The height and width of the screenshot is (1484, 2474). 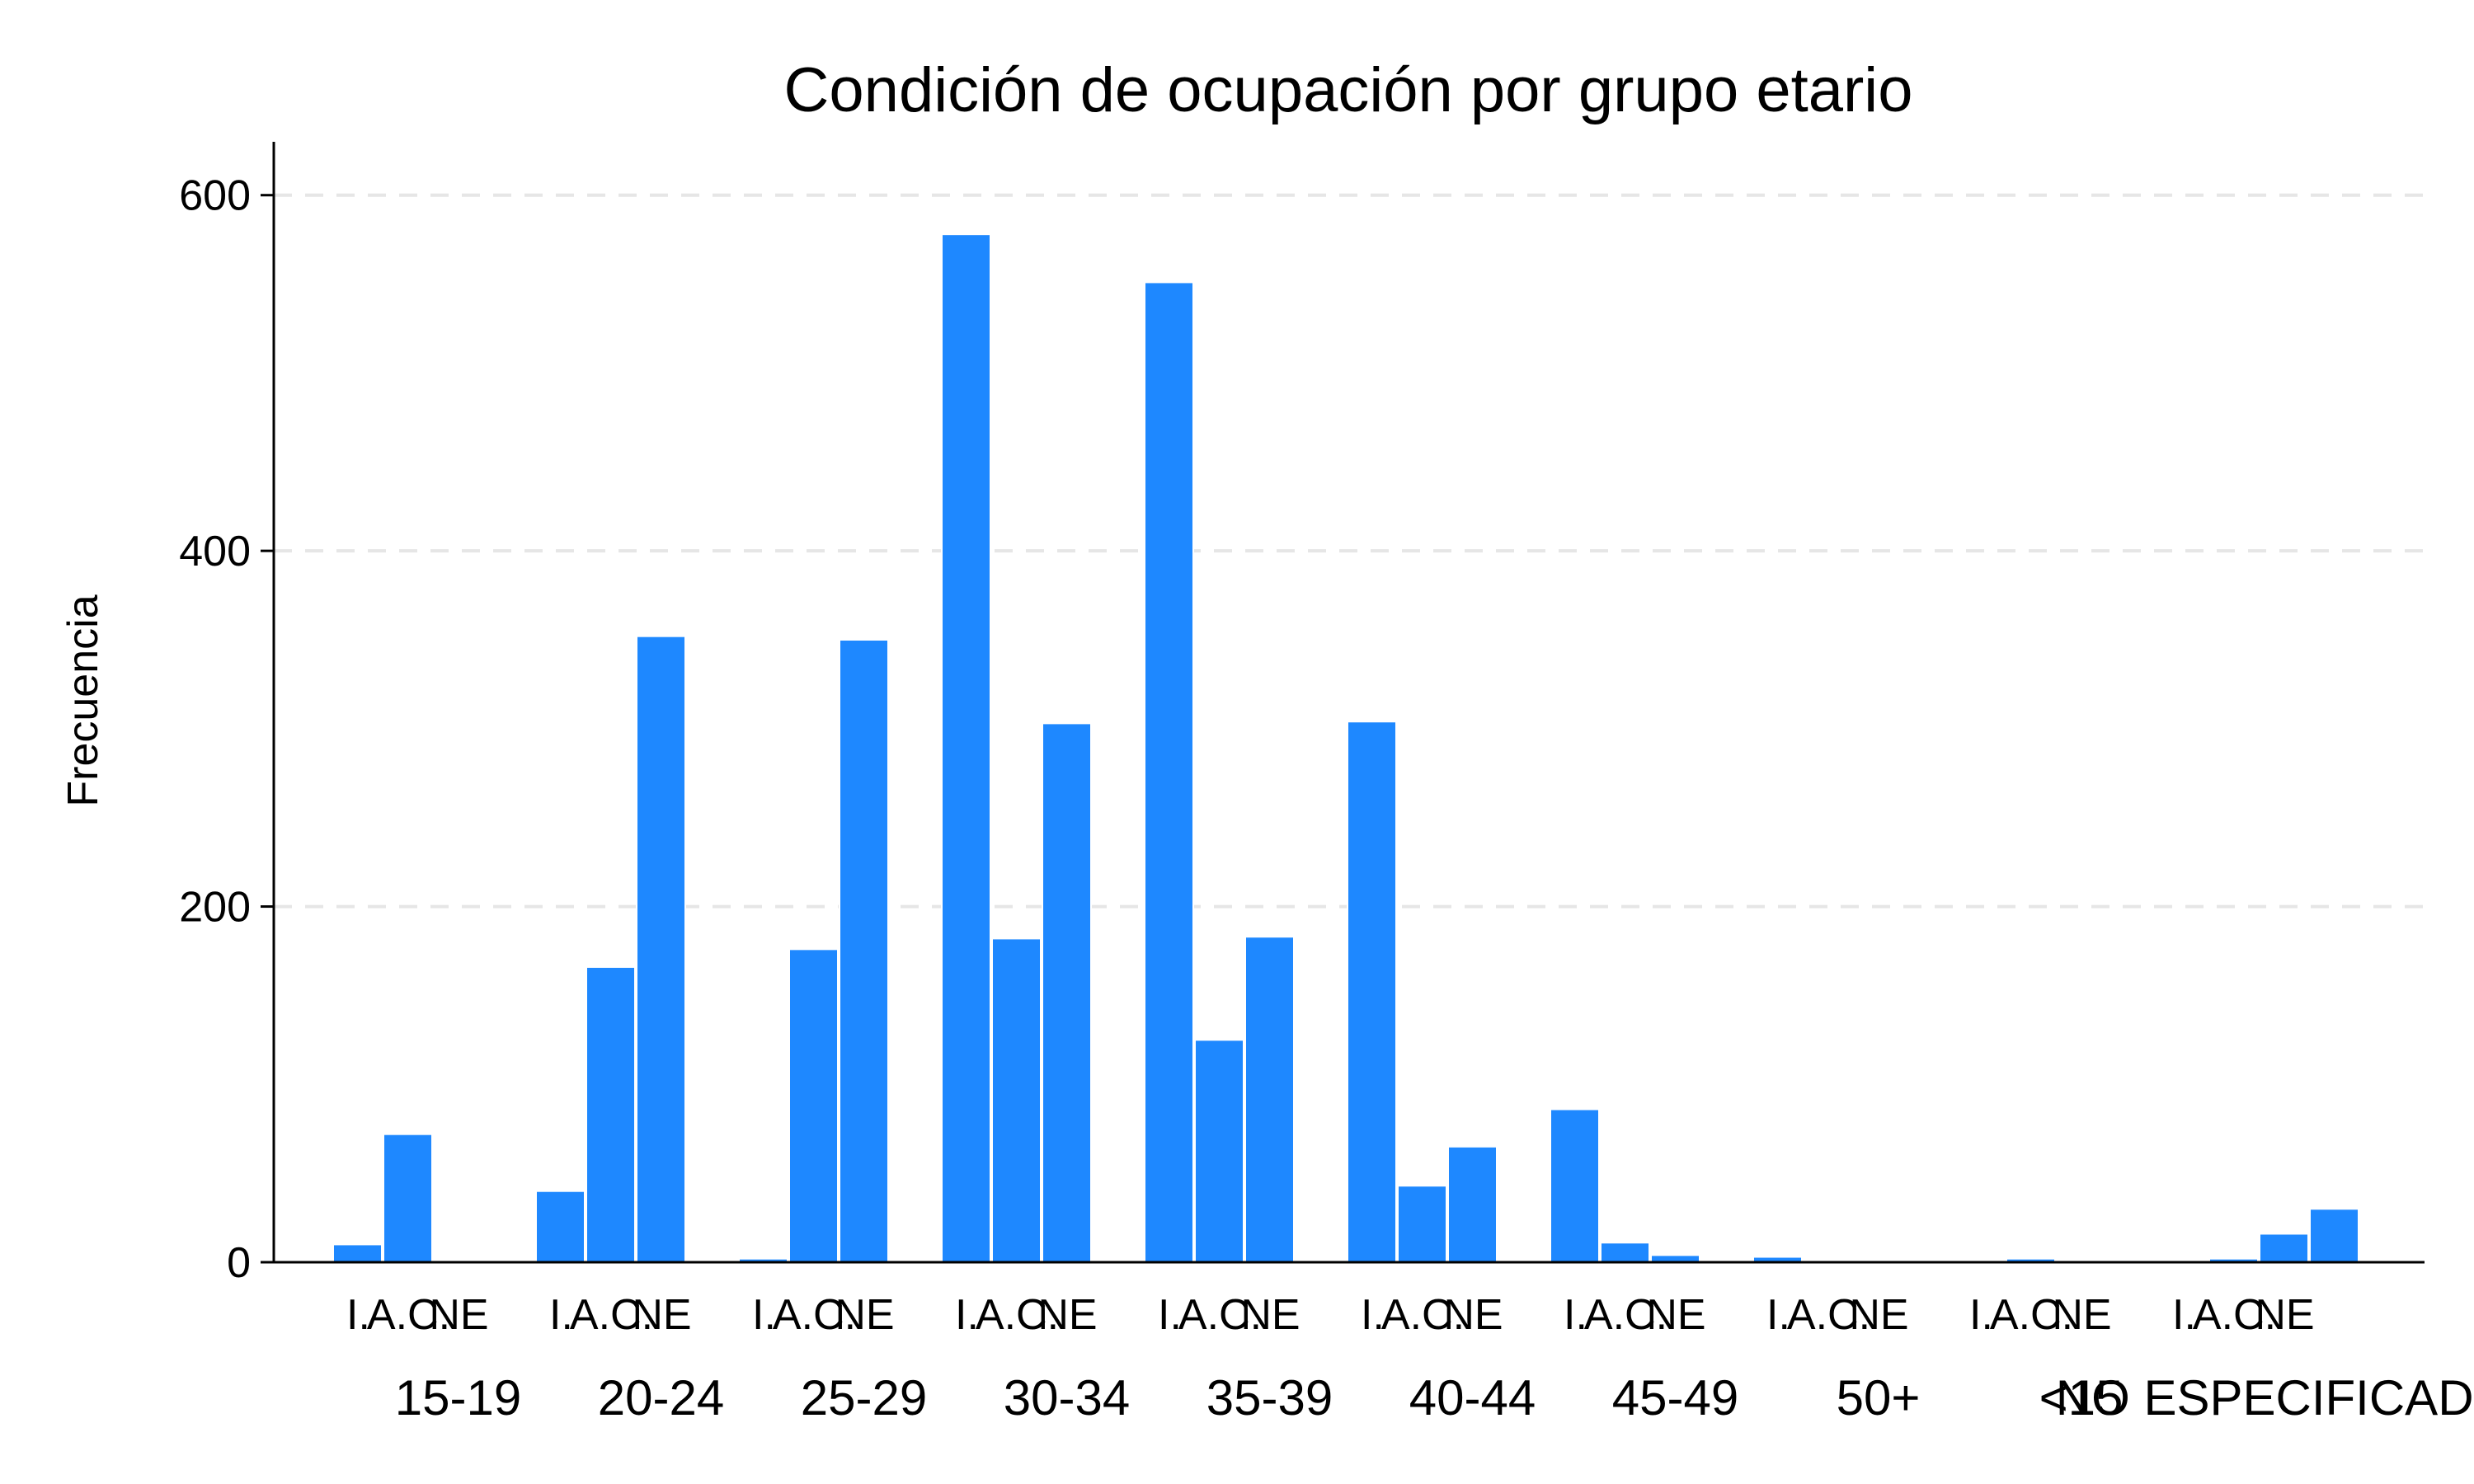 I want to click on x-group-label: 45-49, so click(x=1675, y=1397).